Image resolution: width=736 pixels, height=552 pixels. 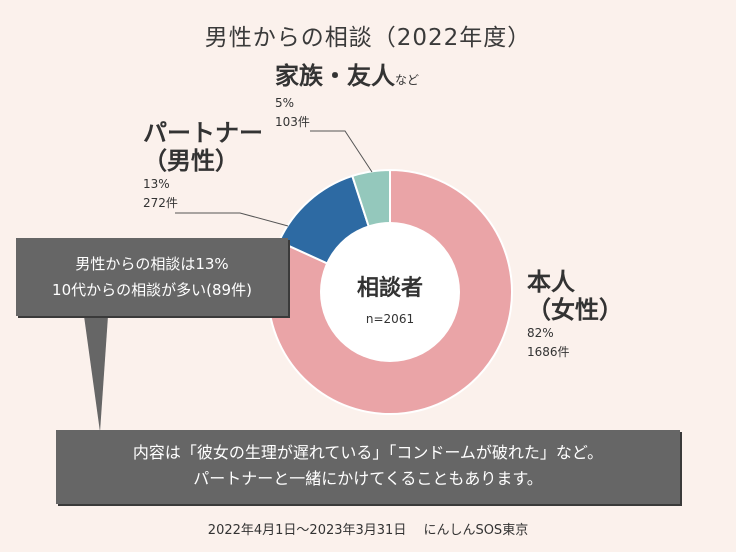 What do you see at coordinates (156, 184) in the screenshot?
I see `partner-percent: 13%` at bounding box center [156, 184].